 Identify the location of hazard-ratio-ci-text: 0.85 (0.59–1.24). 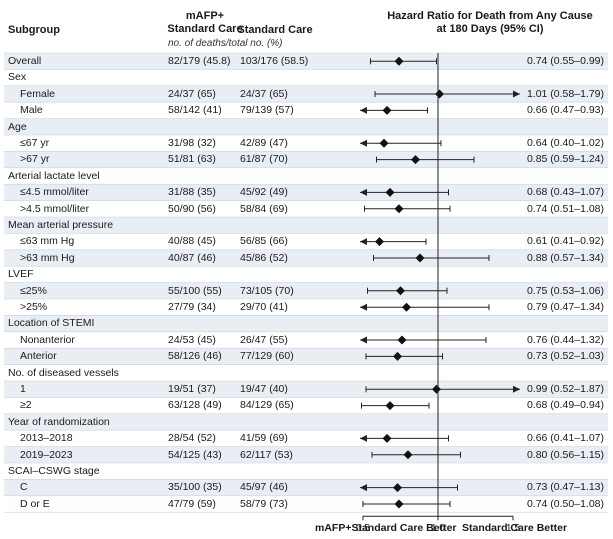
(565, 159).